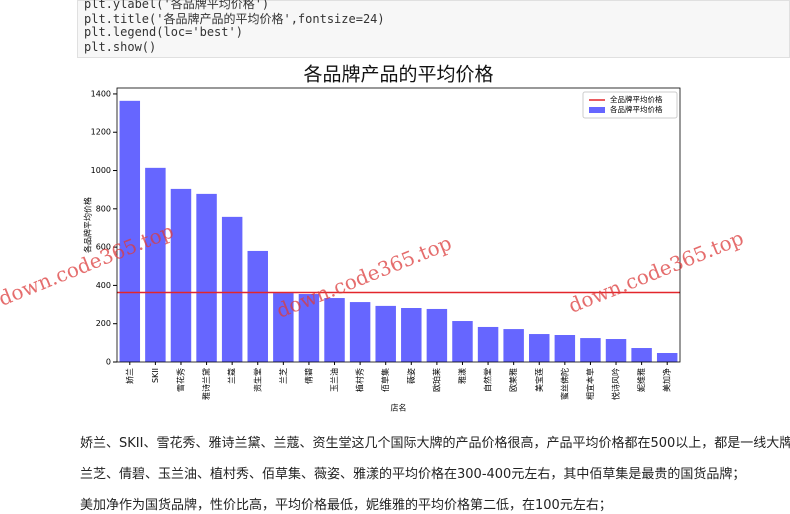  Describe the element at coordinates (234, 19) in the screenshot. I see `code-line: plt.title('各品牌产品的平均价格',fontsize=24)` at that location.